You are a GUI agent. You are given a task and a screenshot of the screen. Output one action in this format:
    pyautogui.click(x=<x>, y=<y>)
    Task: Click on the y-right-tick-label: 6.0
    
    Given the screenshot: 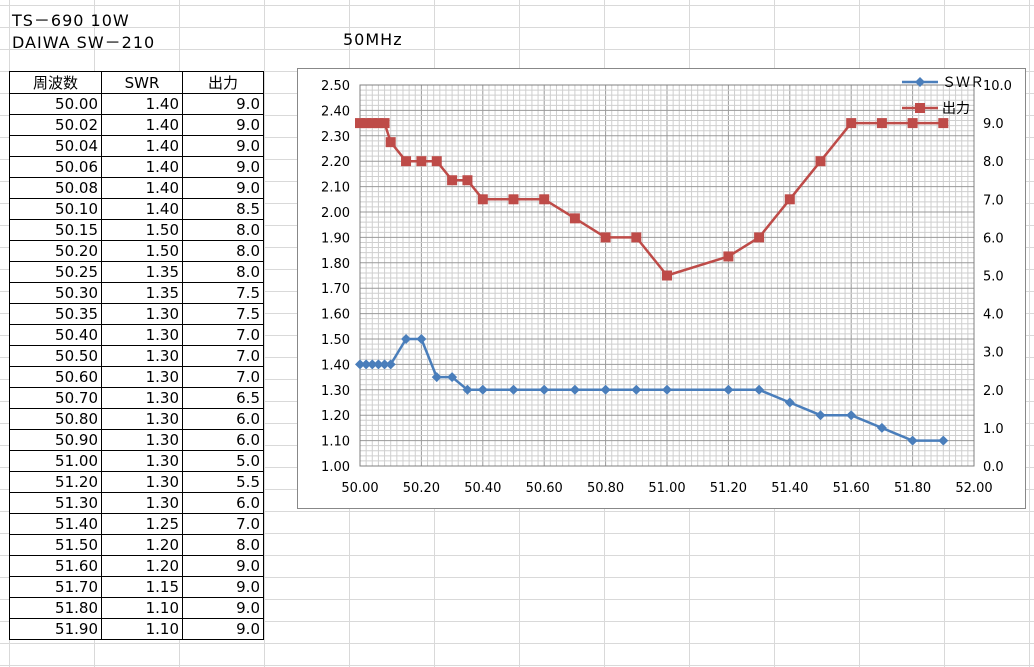 What is the action you would take?
    pyautogui.click(x=993, y=238)
    